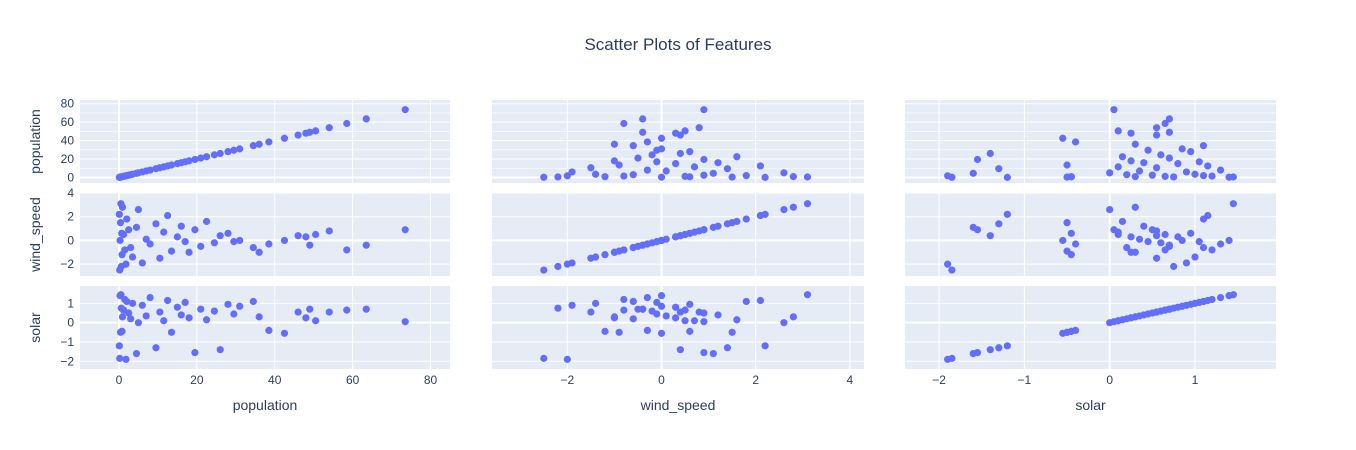  Describe the element at coordinates (35, 141) in the screenshot. I see `y-axis-title: population` at that location.